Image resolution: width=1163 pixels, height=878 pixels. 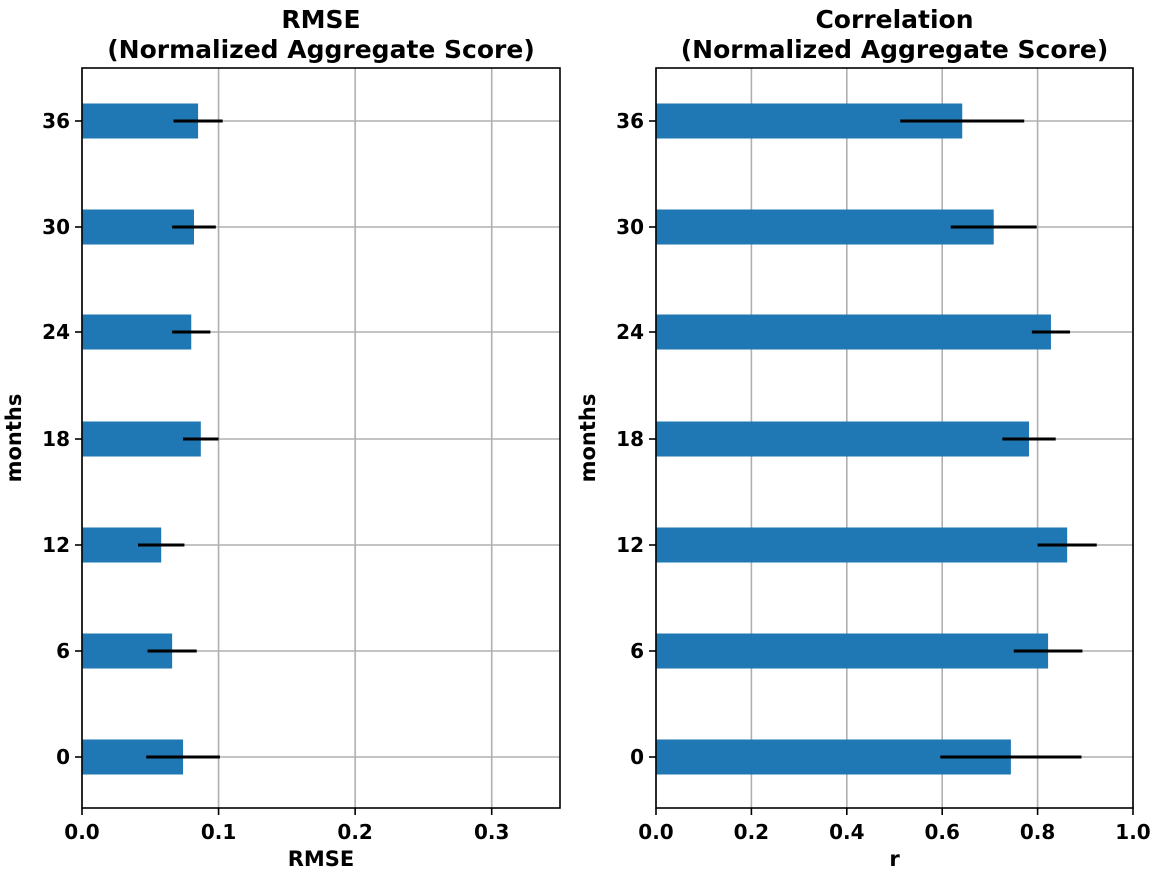 What do you see at coordinates (630, 332) in the screenshot?
I see `correlation-y-tick-label: 24` at bounding box center [630, 332].